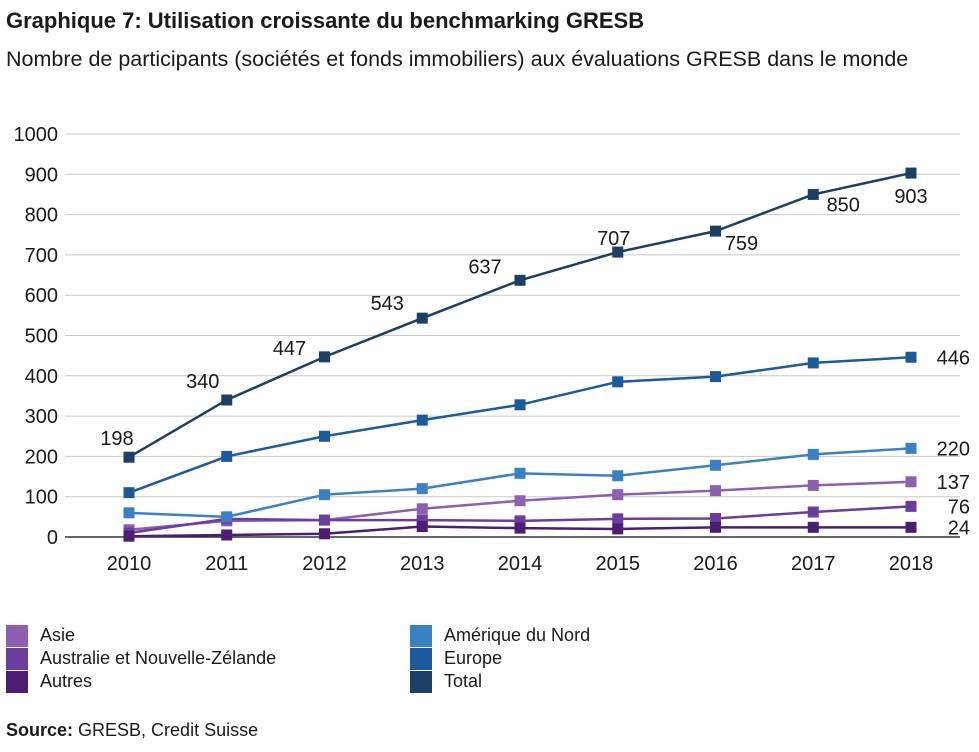 Image resolution: width=979 pixels, height=752 pixels. What do you see at coordinates (484, 267) in the screenshot?
I see `data-label-total: 637` at bounding box center [484, 267].